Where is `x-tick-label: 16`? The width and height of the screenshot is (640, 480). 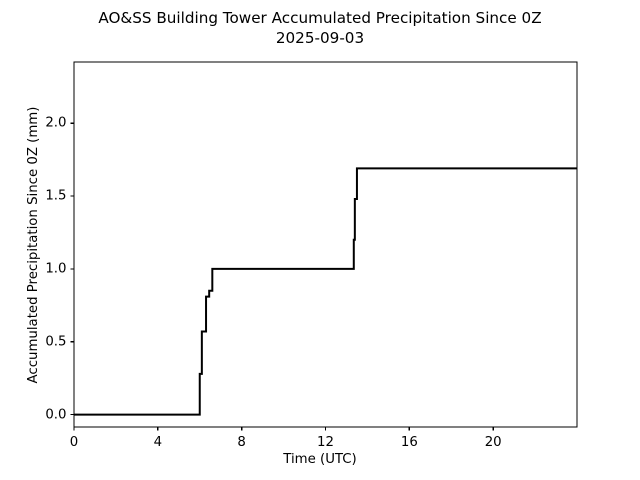 x-tick-label: 16 is located at coordinates (409, 442).